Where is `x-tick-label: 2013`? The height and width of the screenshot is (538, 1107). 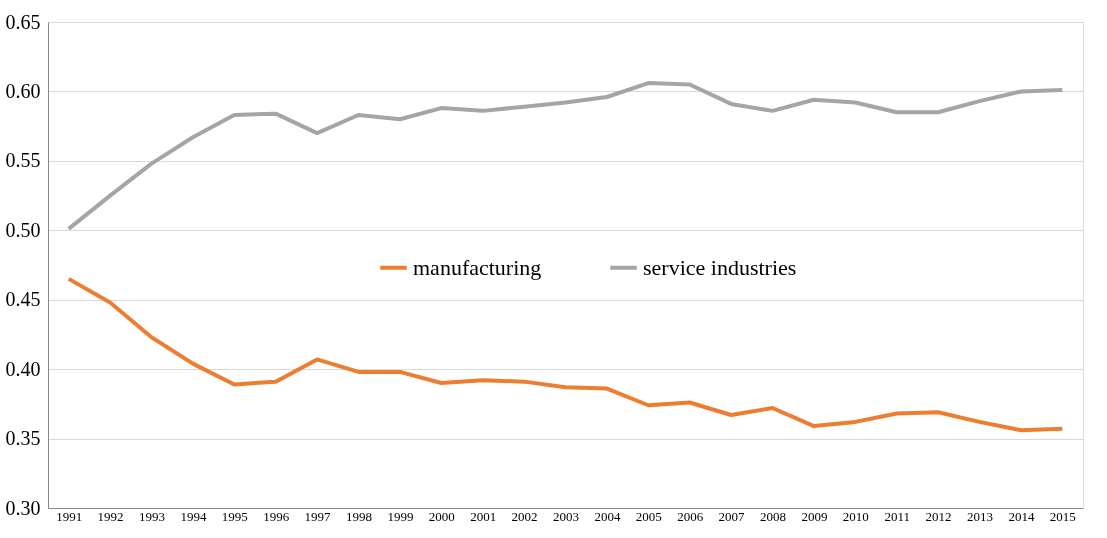 x-tick-label: 2013 is located at coordinates (980, 516).